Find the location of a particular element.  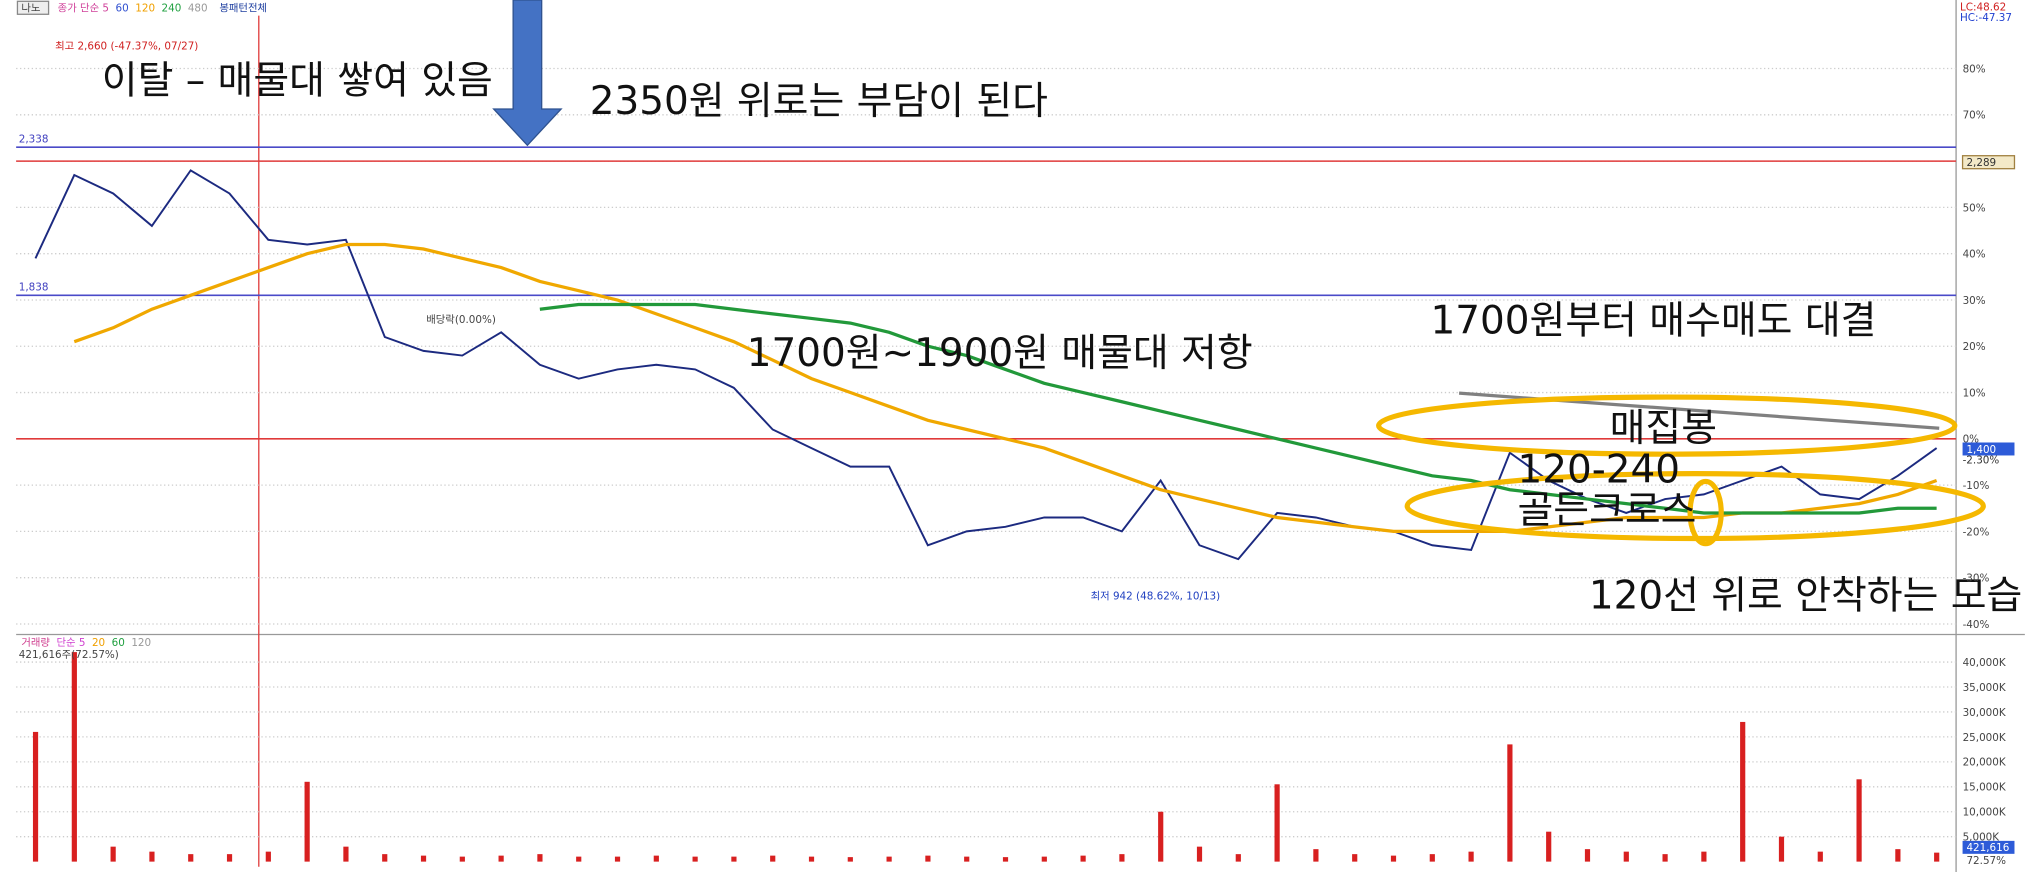

annotation: 2350원 위로는 부담이 된다 is located at coordinates (819, 101).